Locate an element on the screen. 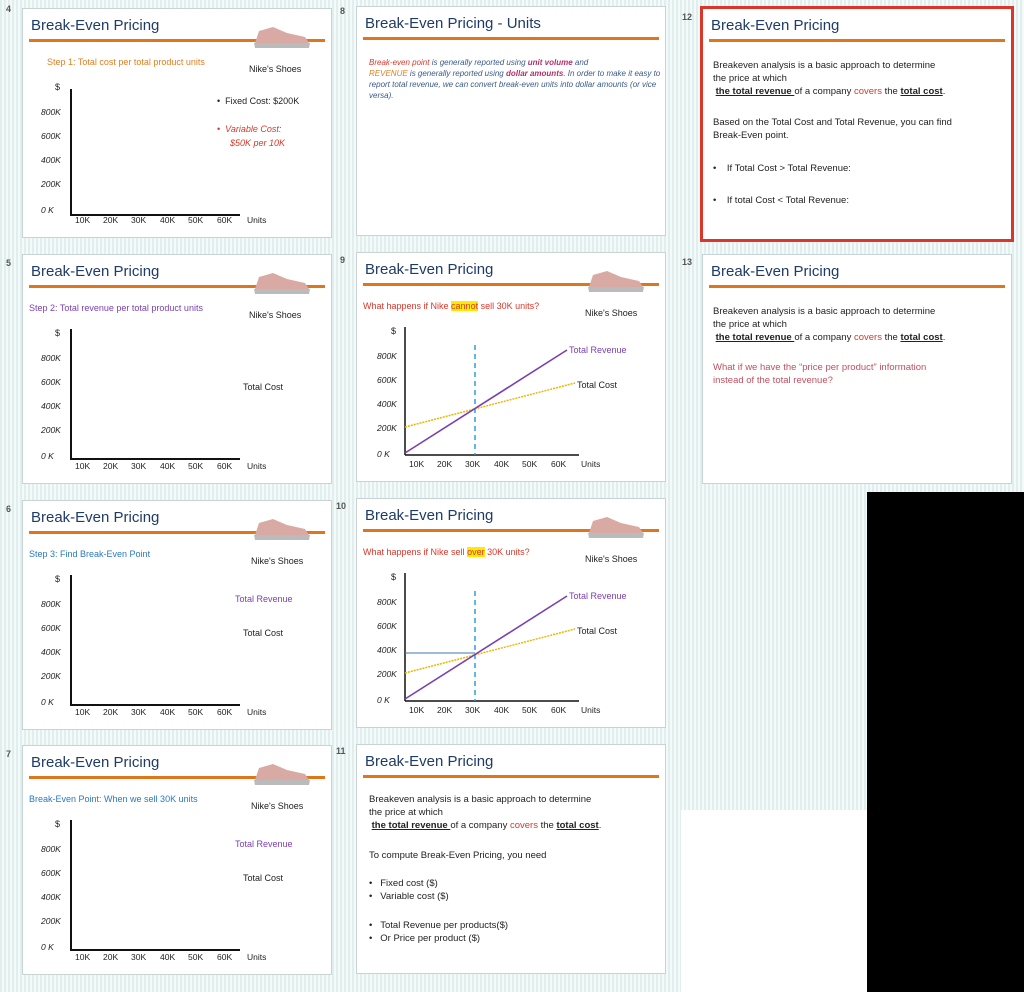 This screenshot has height=992, width=1024. total-revenue-line is located at coordinates (486, 401).